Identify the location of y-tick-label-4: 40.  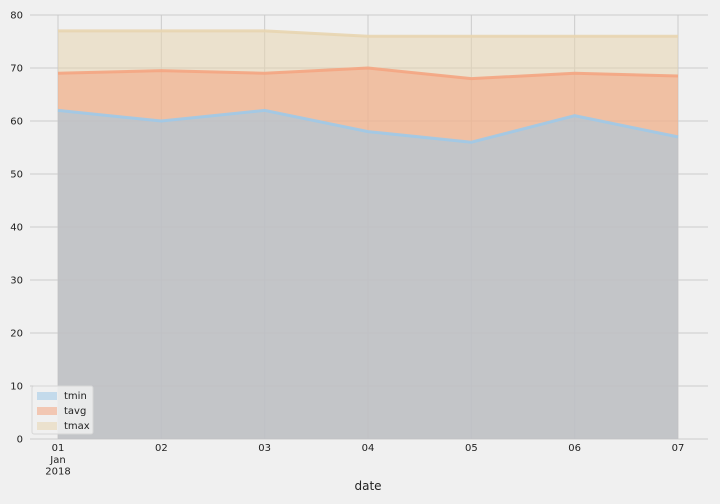
(16, 228).